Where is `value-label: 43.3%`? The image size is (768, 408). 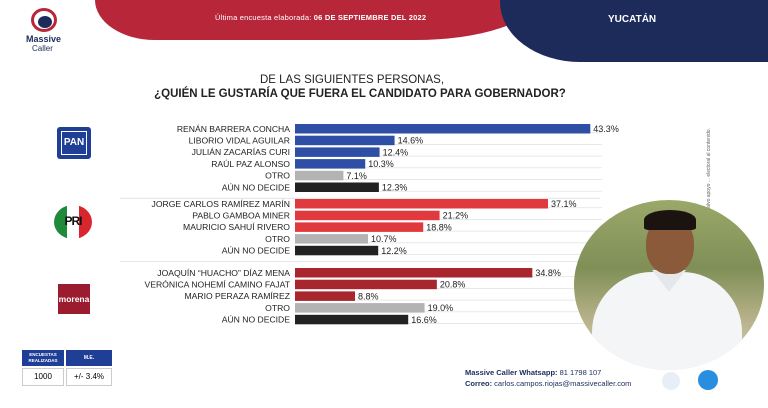
value-label: 43.3% is located at coordinates (606, 129).